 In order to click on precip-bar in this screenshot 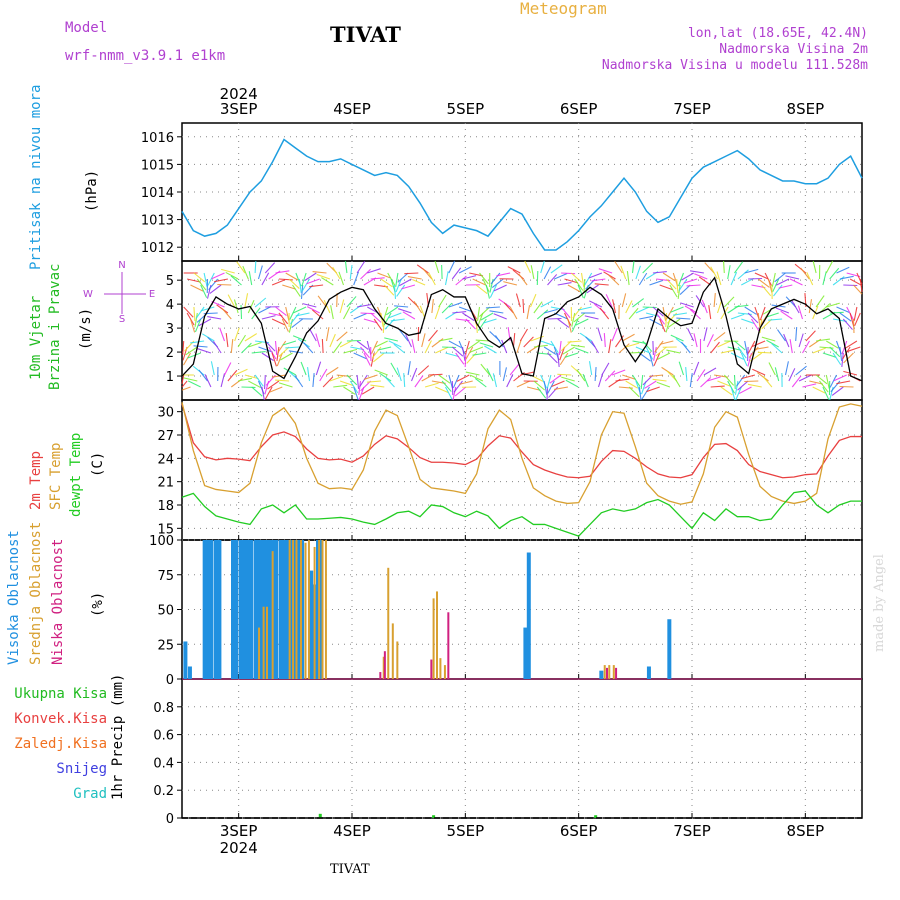, I will do `click(434, 816)`.